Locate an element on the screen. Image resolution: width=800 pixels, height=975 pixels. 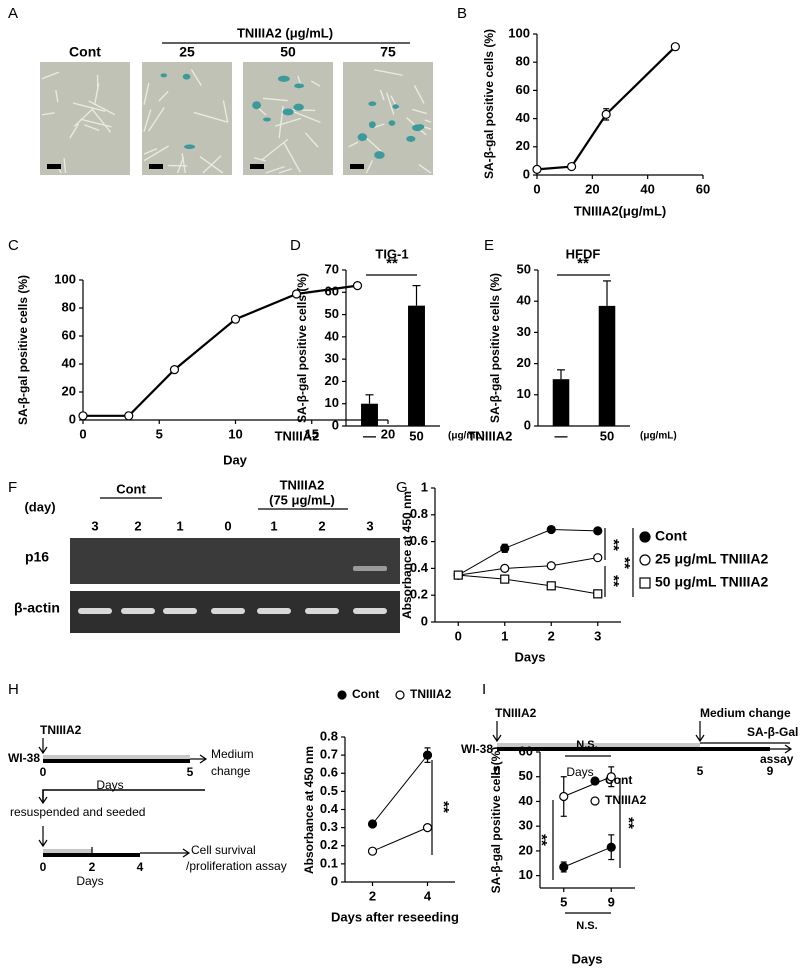
y-tick-label: 20 is located at coordinates (526, 849).